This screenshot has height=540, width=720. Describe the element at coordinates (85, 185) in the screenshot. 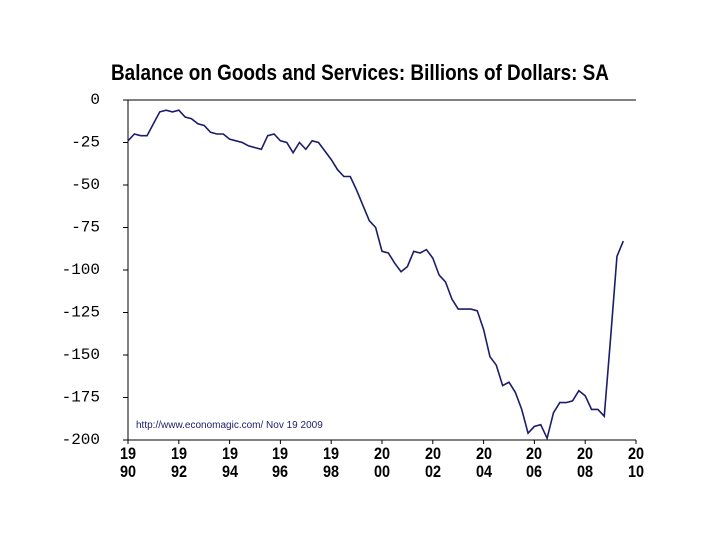

I see `y-tick-label: -50` at that location.